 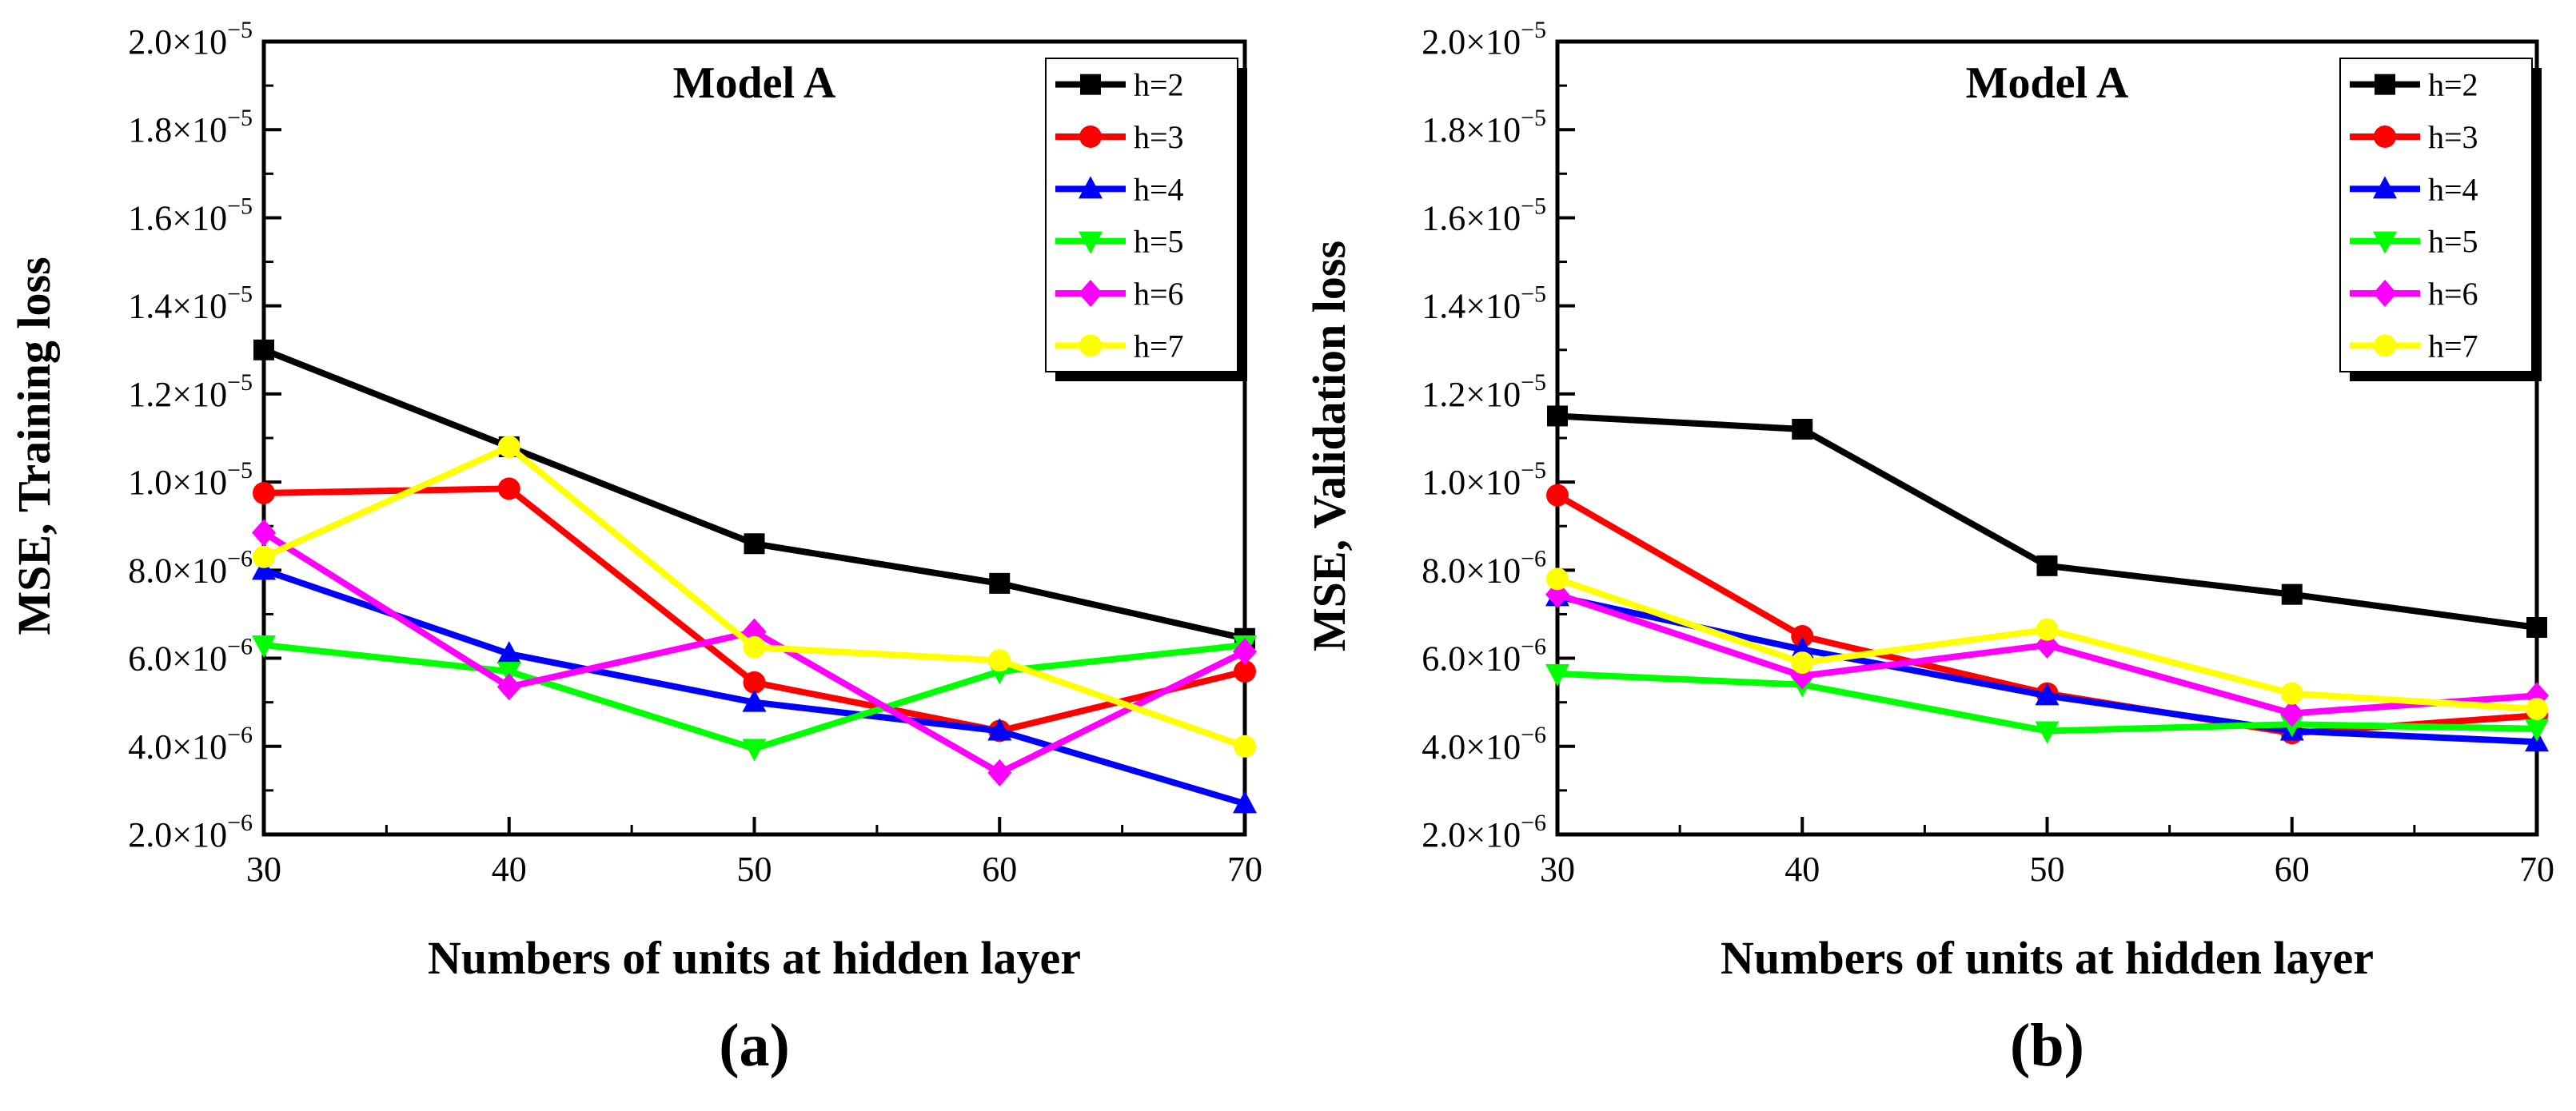 What do you see at coordinates (2414, 85) in the screenshot?
I see `legend-item: h=2` at bounding box center [2414, 85].